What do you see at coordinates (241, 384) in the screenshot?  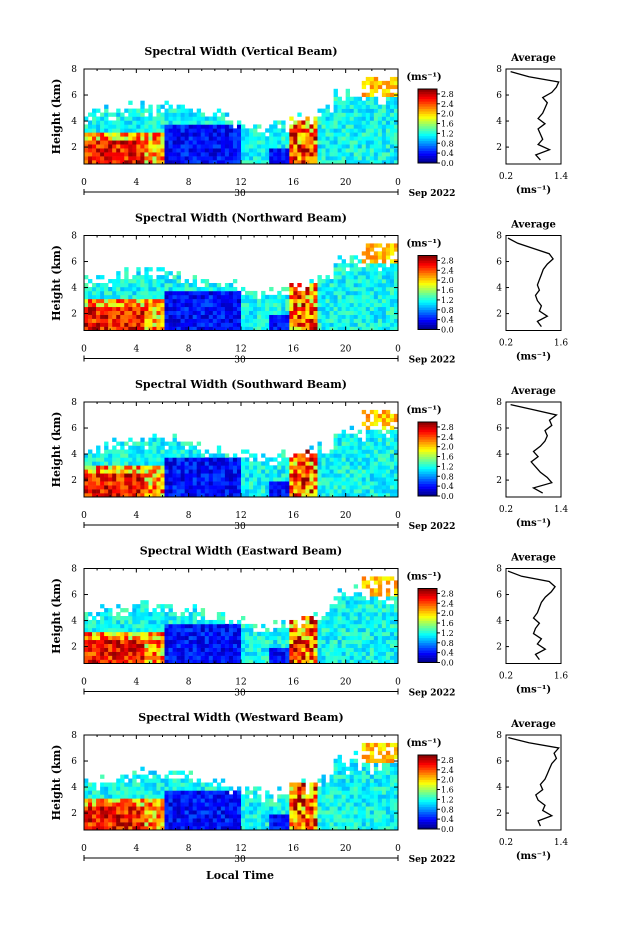 I see `panel-title: Spectral Width (Southward Beam)` at bounding box center [241, 384].